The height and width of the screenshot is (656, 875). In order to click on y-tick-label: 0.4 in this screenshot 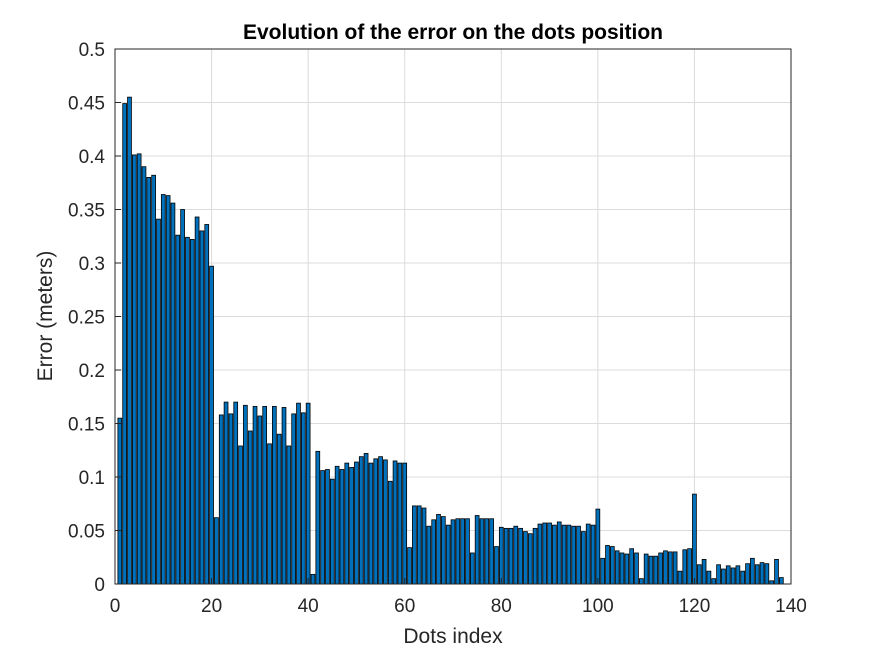, I will do `click(92, 157)`.